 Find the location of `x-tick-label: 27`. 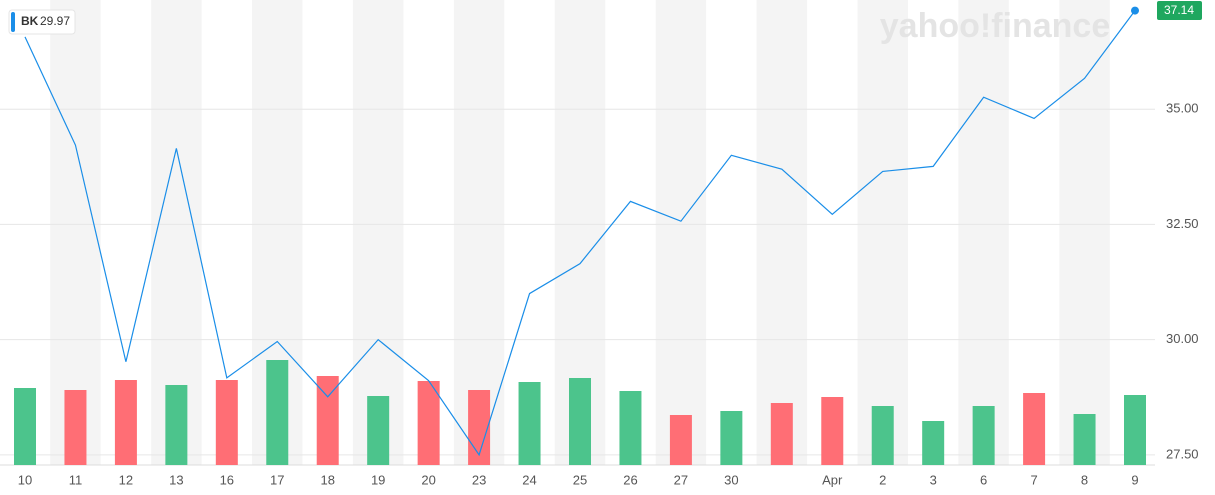

x-tick-label: 27 is located at coordinates (681, 479).